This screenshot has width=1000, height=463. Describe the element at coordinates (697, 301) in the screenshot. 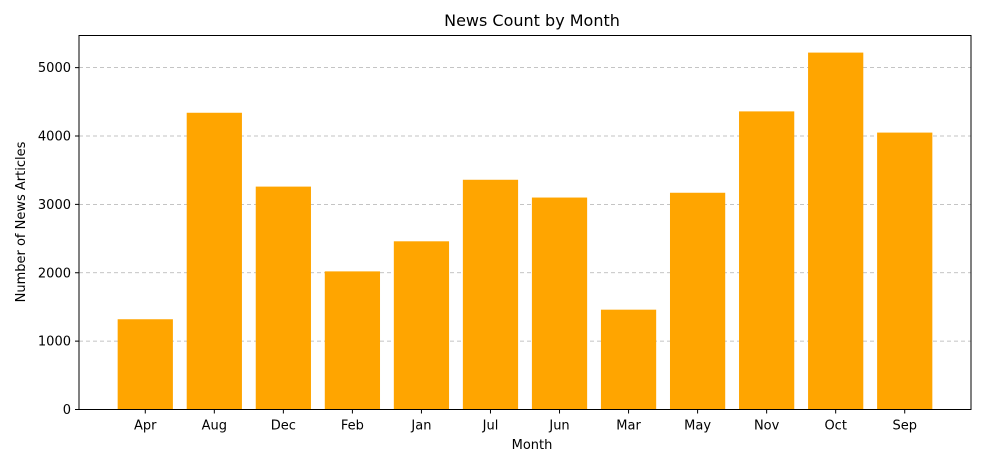

I see `bar-may` at that location.